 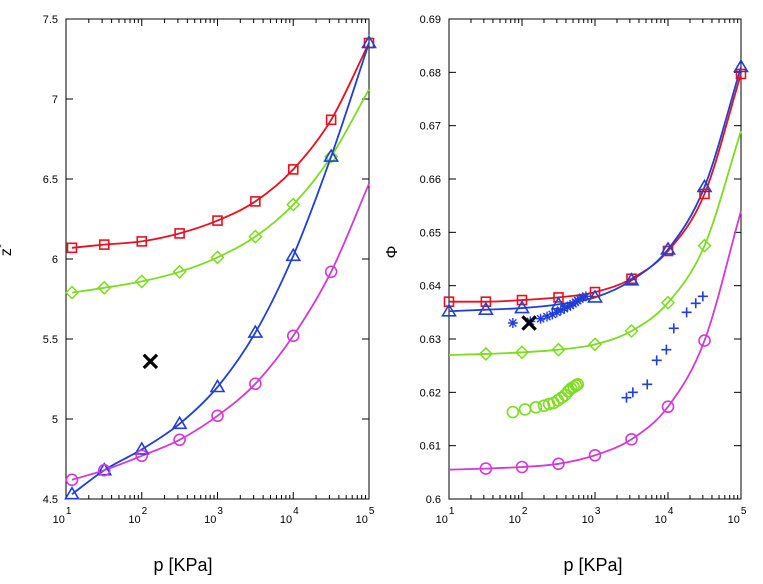 What do you see at coordinates (430, 127) in the screenshot?
I see `y-tick-label: 0.67` at bounding box center [430, 127].